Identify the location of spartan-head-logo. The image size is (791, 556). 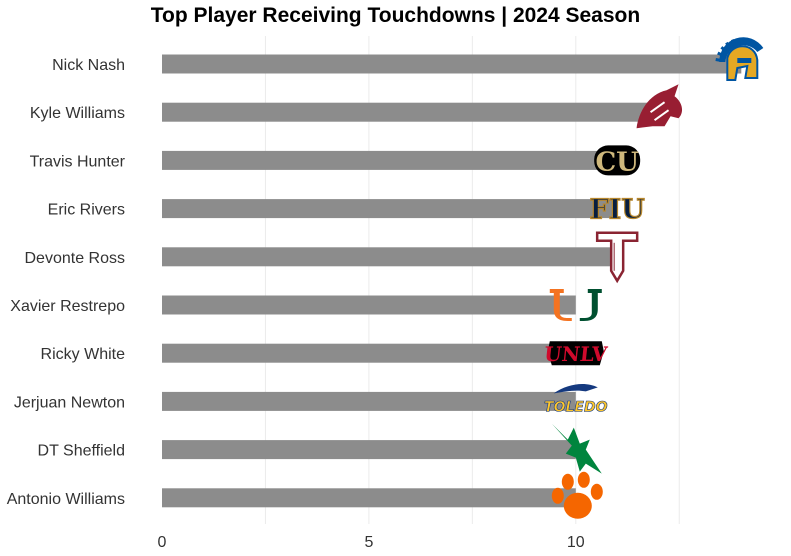
(739, 59).